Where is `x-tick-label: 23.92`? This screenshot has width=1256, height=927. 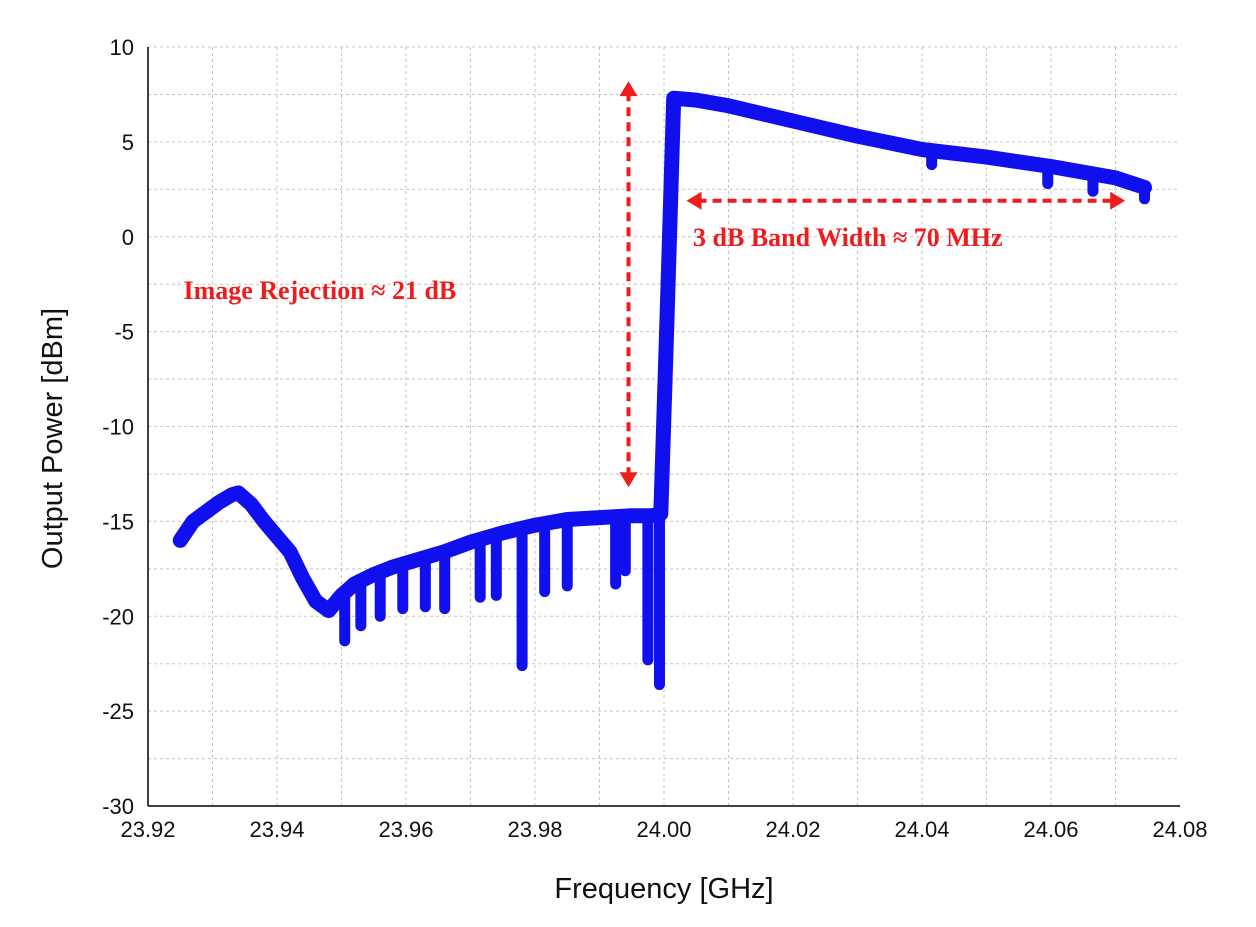
x-tick-label: 23.92 is located at coordinates (147, 829).